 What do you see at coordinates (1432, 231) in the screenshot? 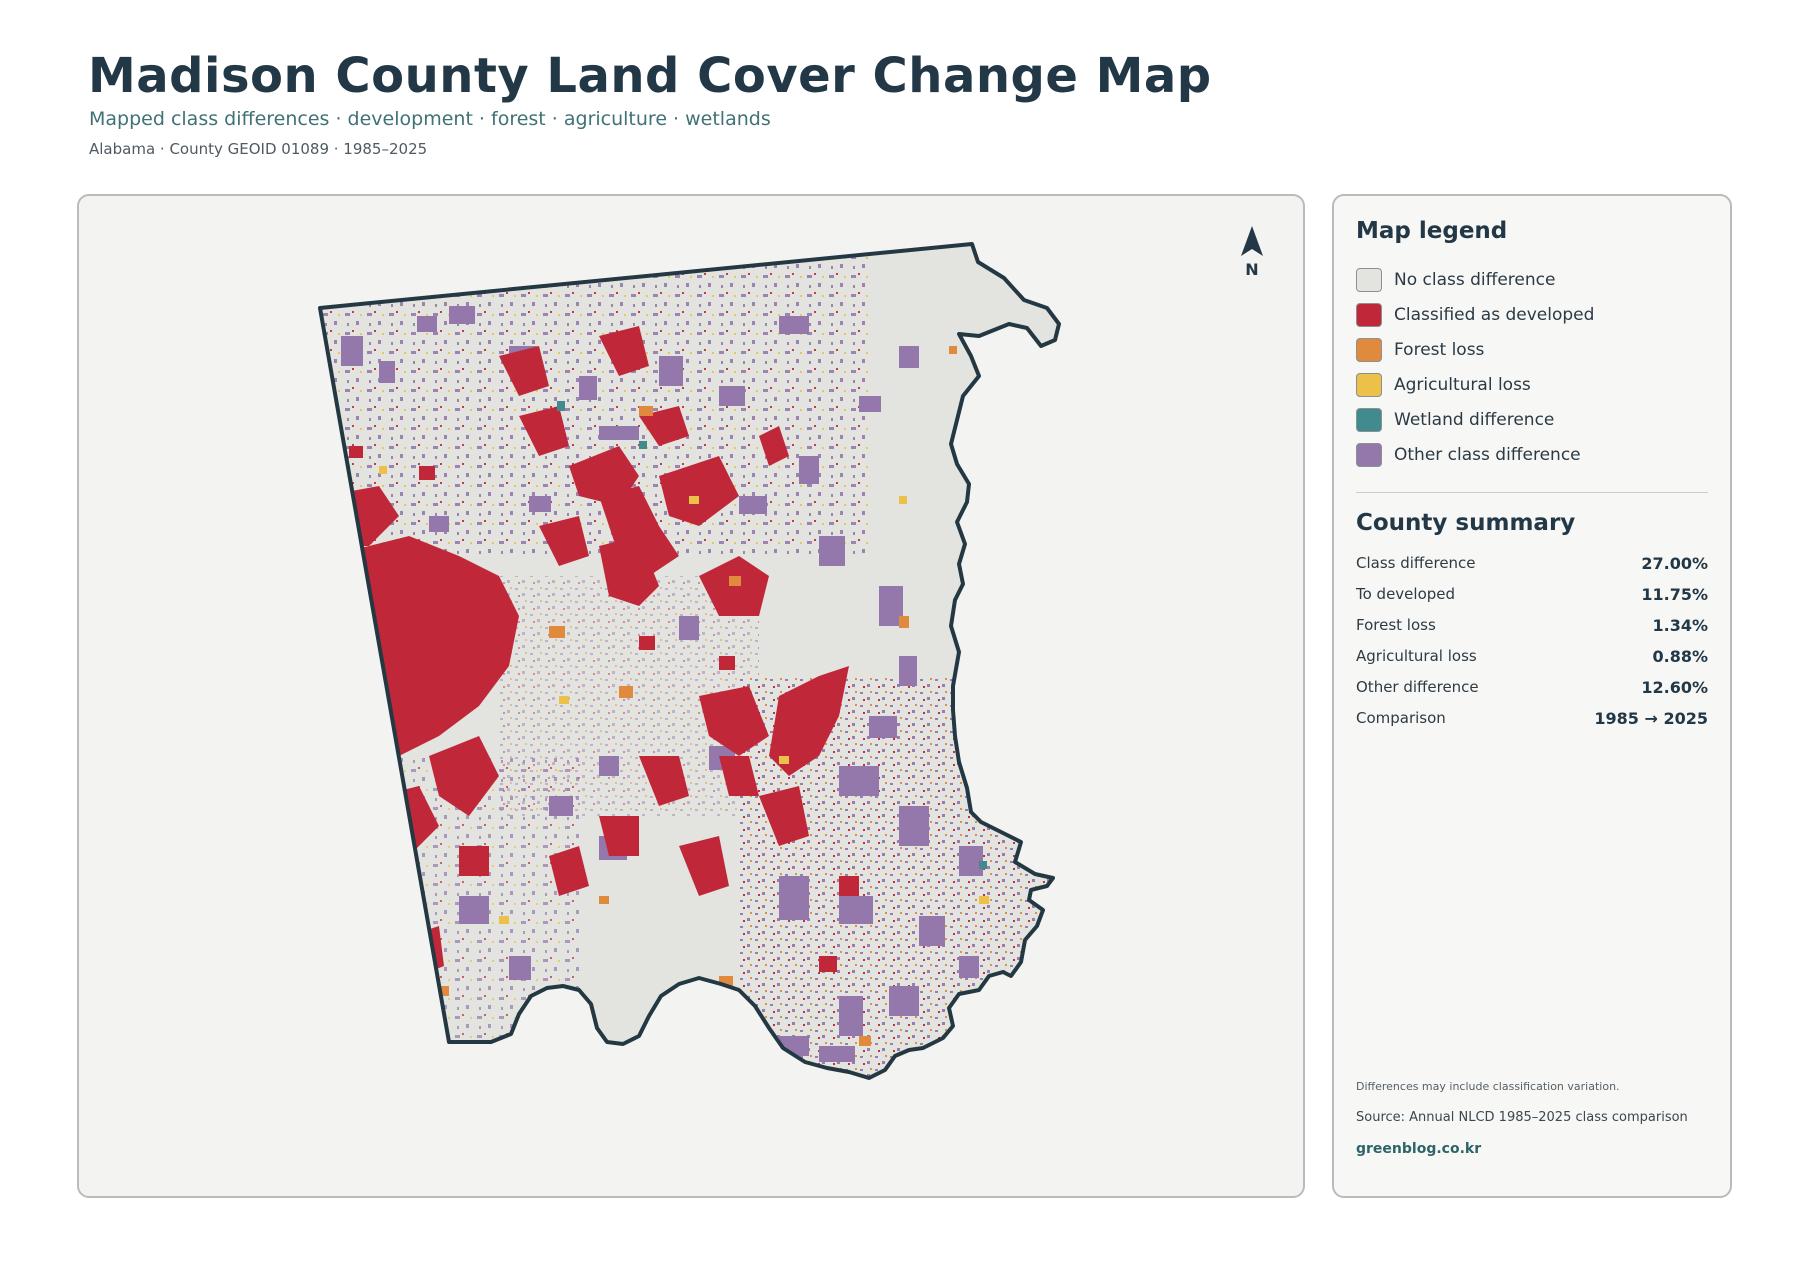
I see `legend-title: Map legend` at bounding box center [1432, 231].